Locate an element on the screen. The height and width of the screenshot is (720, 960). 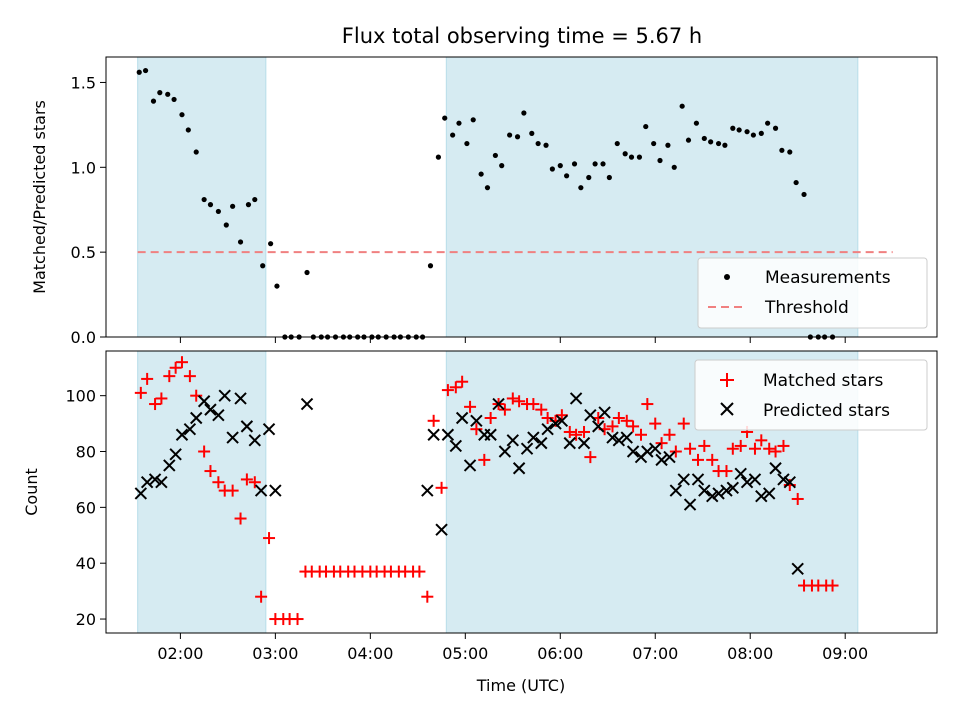
bottom-xtick: 02:00 is located at coordinates (180, 648).